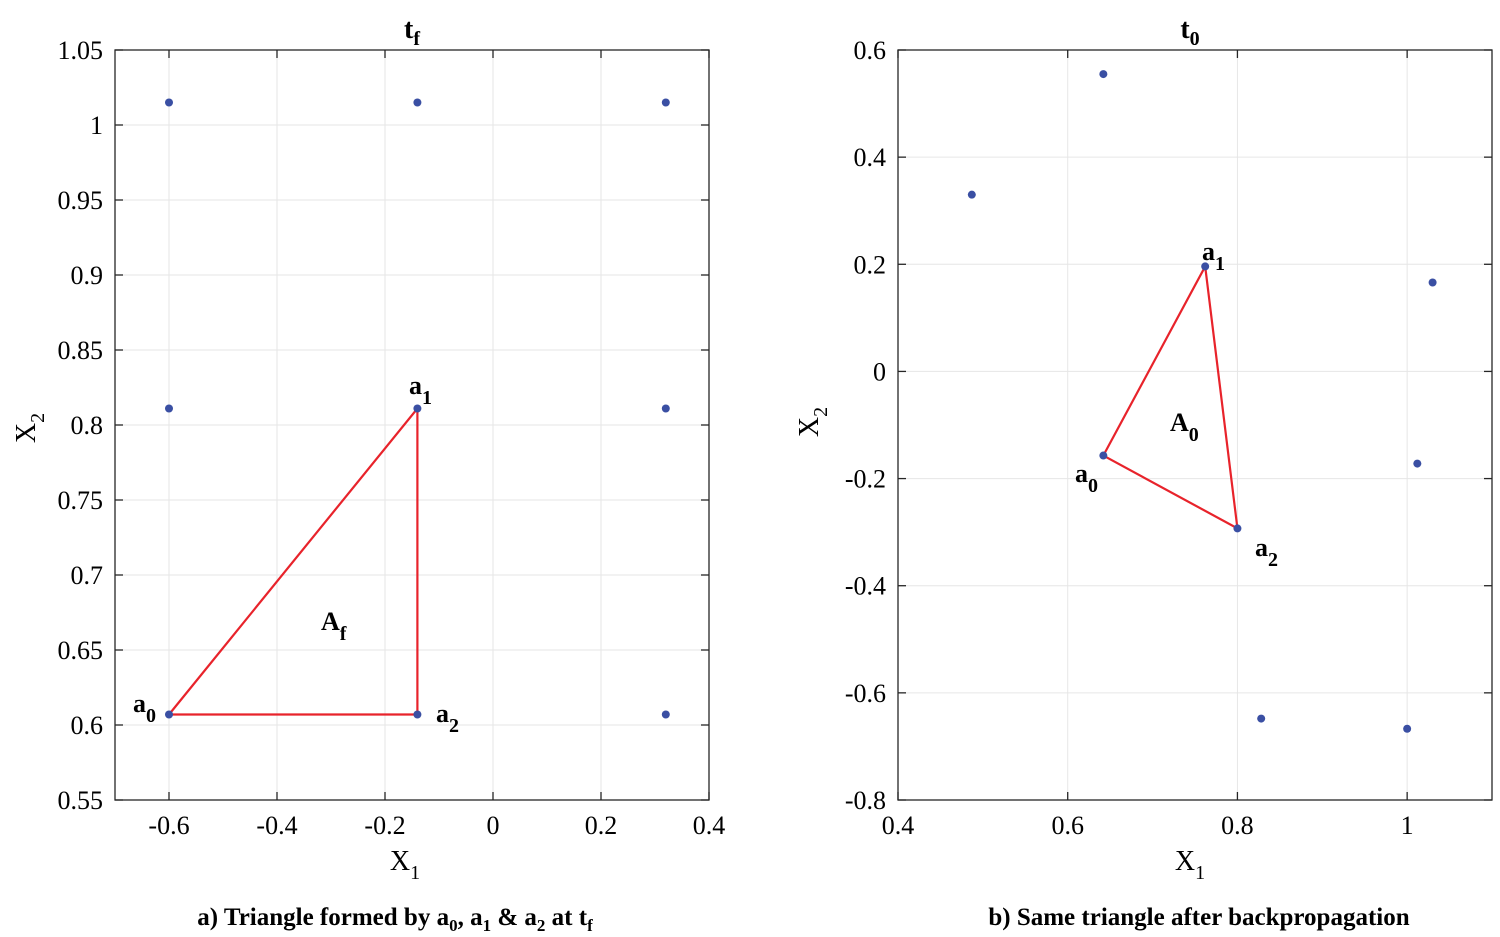  Describe the element at coordinates (898, 825) in the screenshot. I see `panel-b-xtick-label: 0.4` at that location.